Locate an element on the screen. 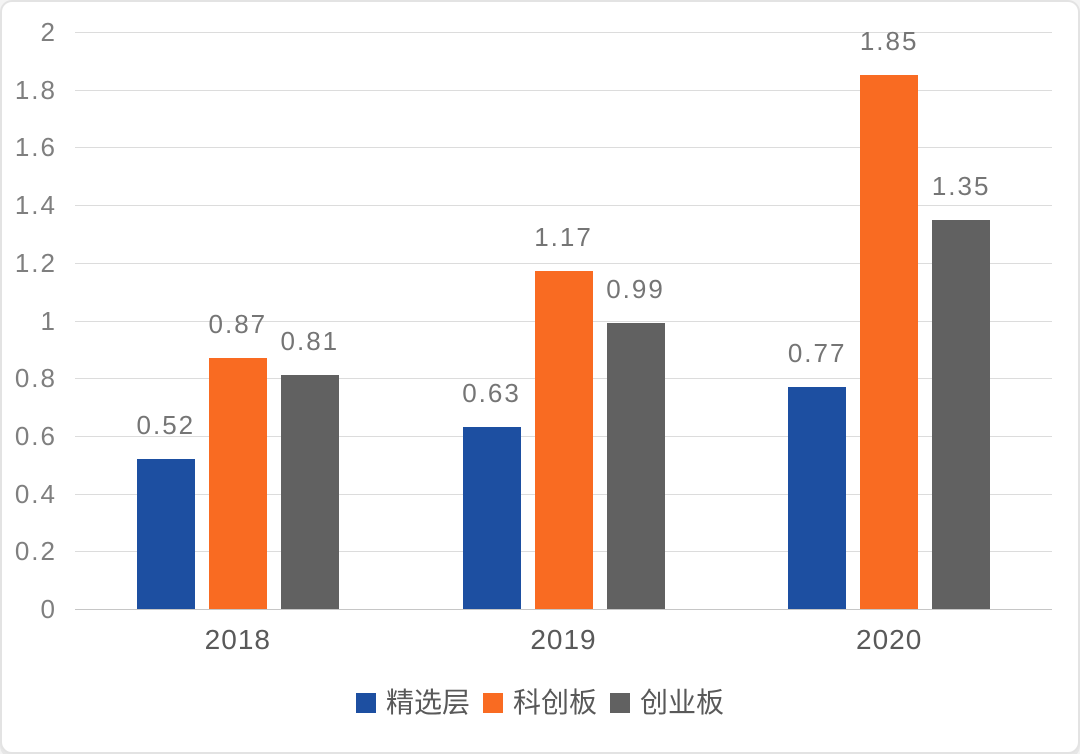  bar-value-label: 1.35 is located at coordinates (961, 185).